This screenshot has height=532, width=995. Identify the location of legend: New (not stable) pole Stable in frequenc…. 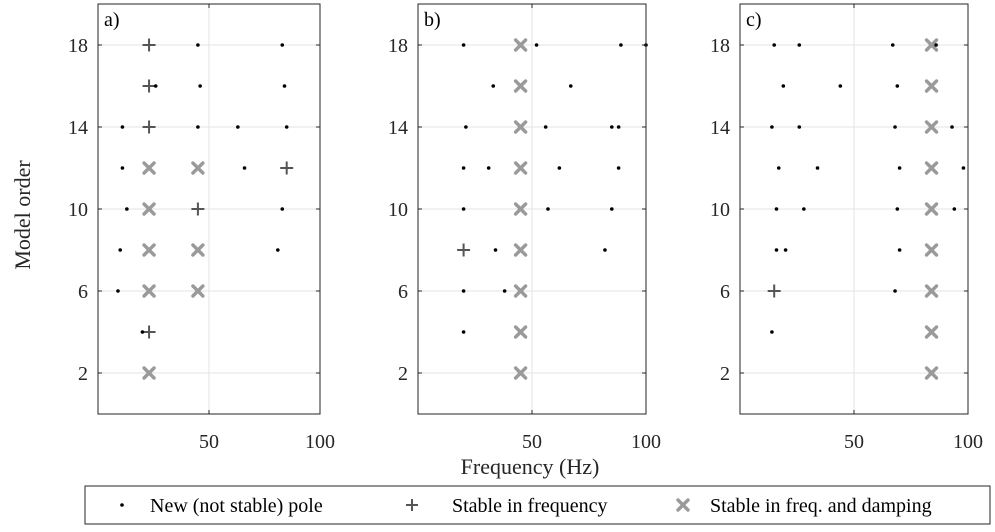
(537, 505).